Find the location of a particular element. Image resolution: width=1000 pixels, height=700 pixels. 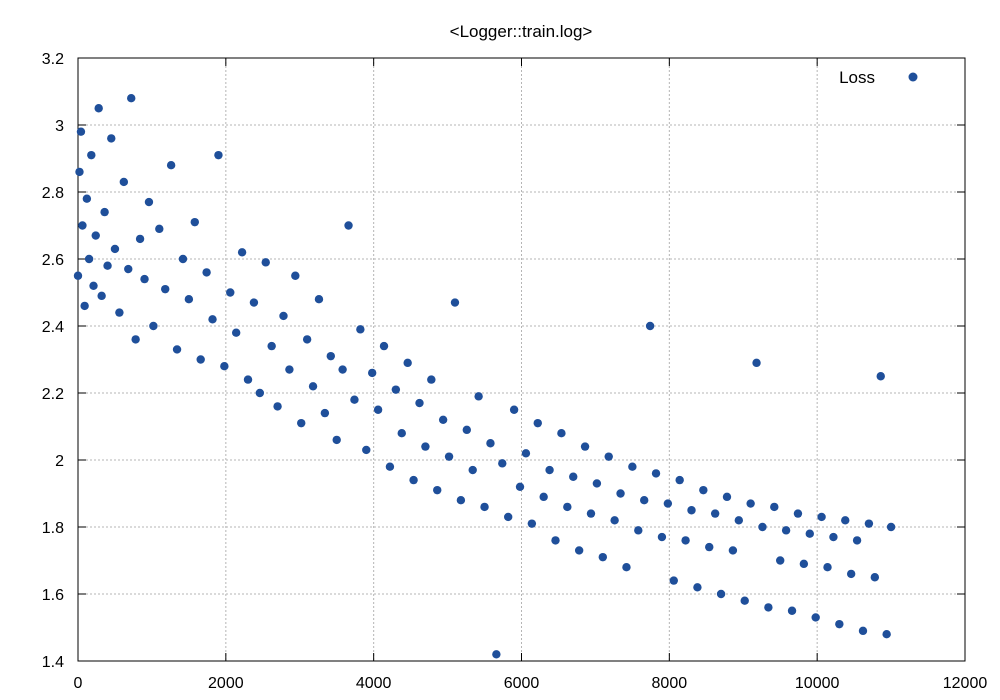

y-tick-label: 1.4 is located at coordinates (53, 662).